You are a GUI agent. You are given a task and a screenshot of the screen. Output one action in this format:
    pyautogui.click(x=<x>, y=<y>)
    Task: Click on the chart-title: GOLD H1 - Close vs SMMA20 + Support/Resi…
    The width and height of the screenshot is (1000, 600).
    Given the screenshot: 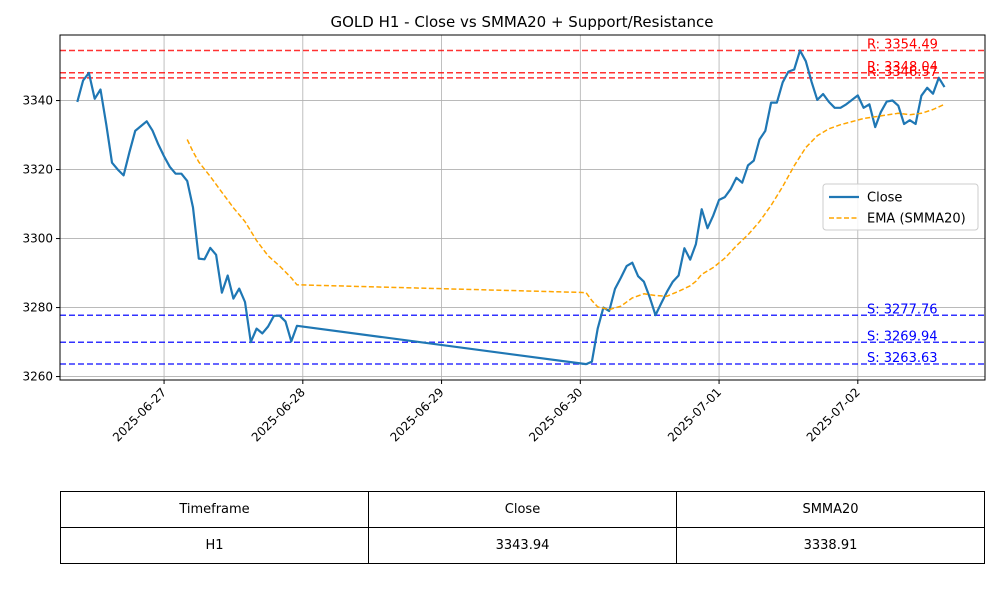 What is the action you would take?
    pyautogui.click(x=521, y=22)
    